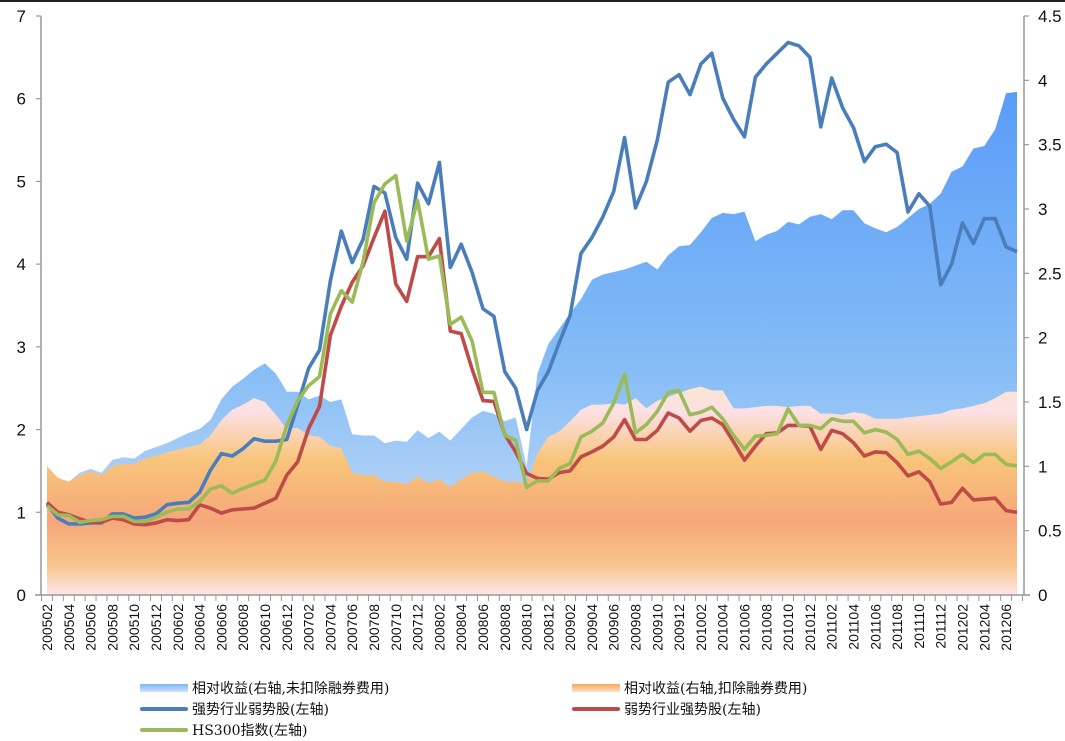 The width and height of the screenshot is (1065, 741). What do you see at coordinates (596, 709) in the screenshot?
I see `legend-swatch-red-line` at bounding box center [596, 709].